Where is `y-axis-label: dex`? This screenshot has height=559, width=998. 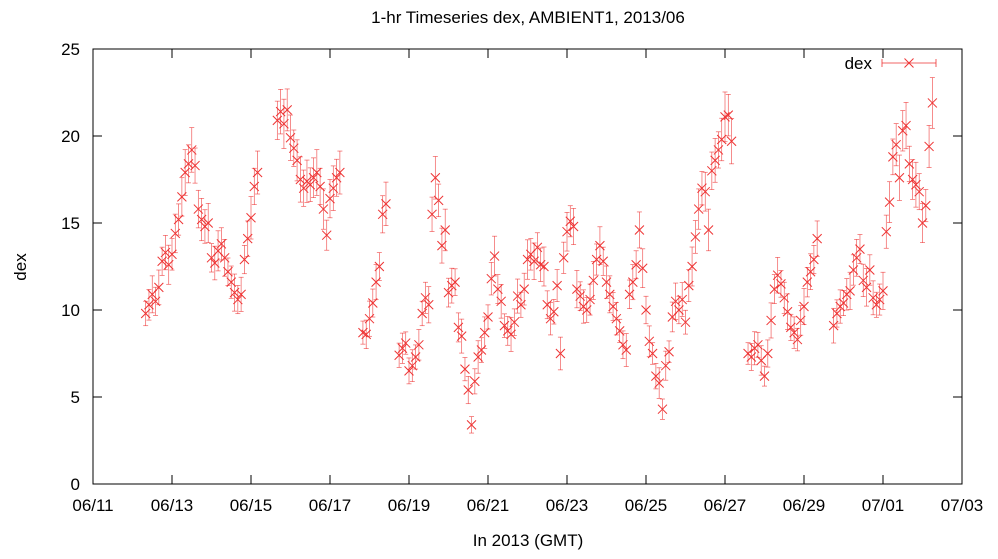
y-axis-label: dex is located at coordinates (20, 267).